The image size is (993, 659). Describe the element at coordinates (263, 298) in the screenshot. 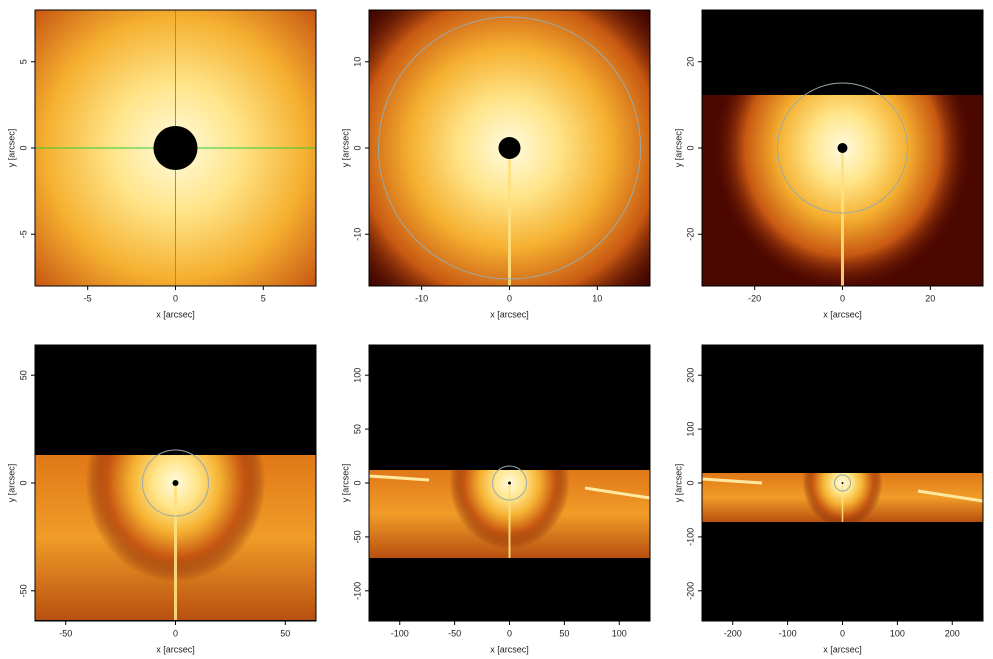

I see `x-tick-label: 5` at that location.